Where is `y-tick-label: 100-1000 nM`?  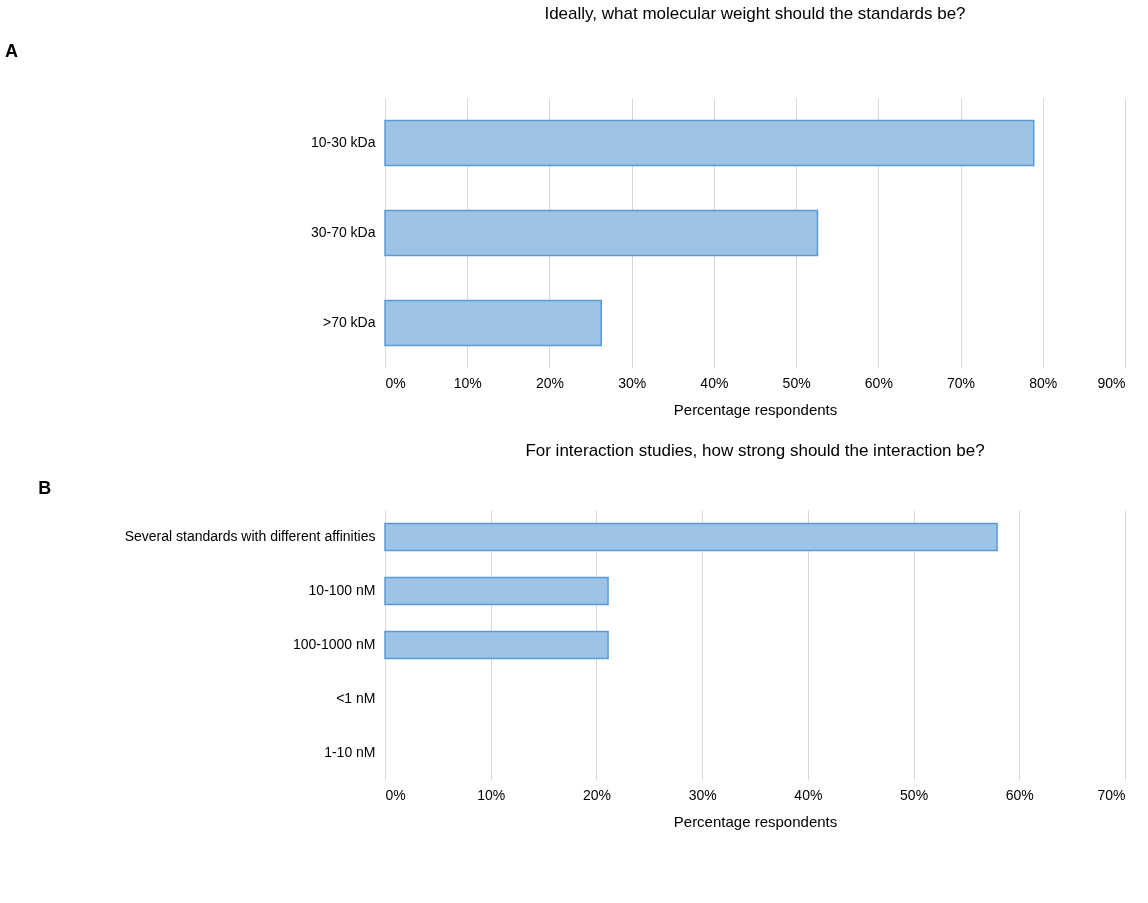
y-tick-label: 100-1000 nM is located at coordinates (334, 644).